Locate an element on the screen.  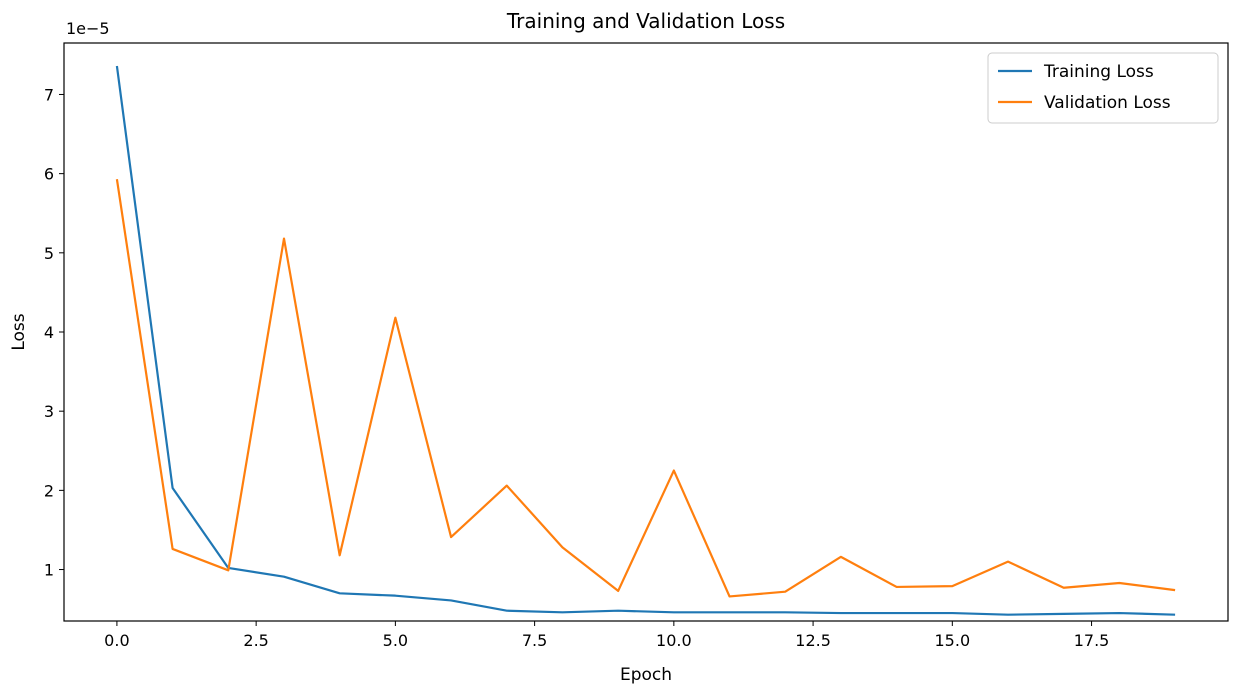
x-tick-label: 12.5 is located at coordinates (813, 640).